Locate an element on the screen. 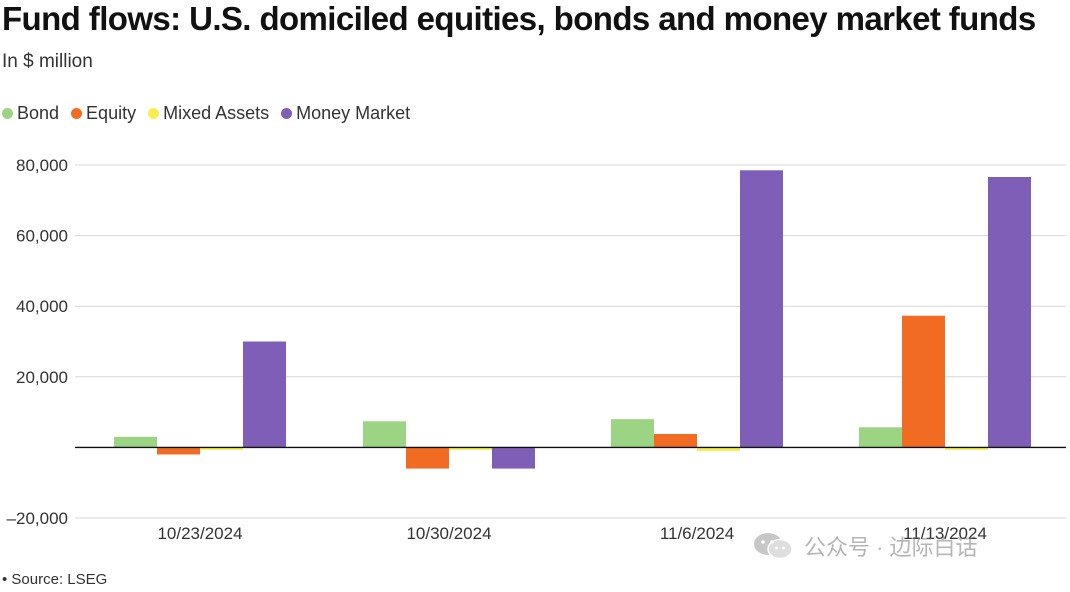 Image resolution: width=1070 pixels, height=592 pixels. y-tick-label: 20,000 is located at coordinates (42, 377).